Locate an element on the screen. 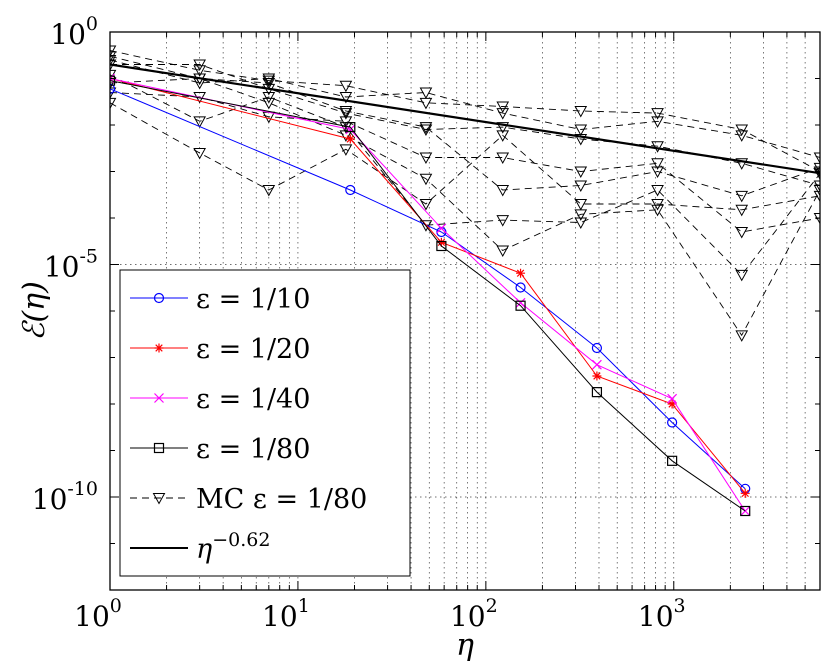 The image size is (830, 664). legend-item: ε = 1/20 is located at coordinates (220, 349).